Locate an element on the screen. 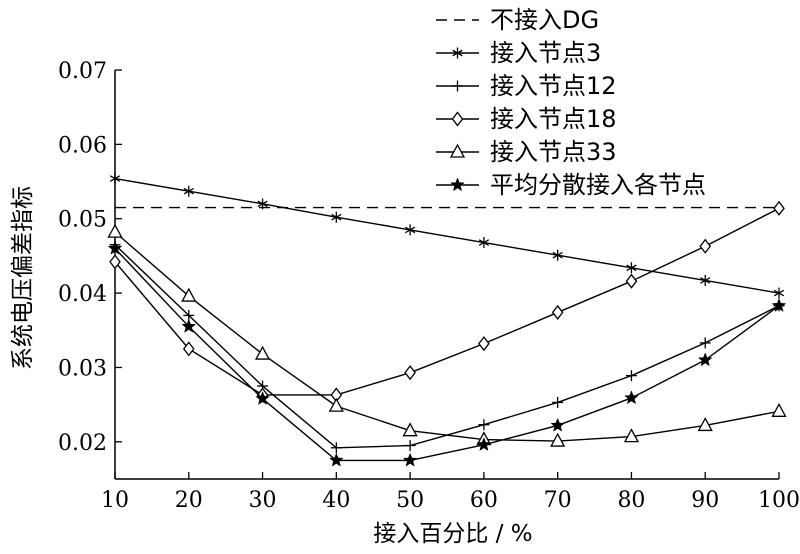 This screenshot has height=554, width=800. legend-item: 平均分散接入各节点 is located at coordinates (571, 185).